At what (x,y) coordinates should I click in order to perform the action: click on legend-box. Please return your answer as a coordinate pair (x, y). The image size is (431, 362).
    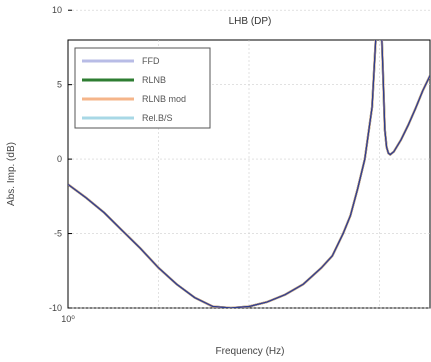
    Looking at the image, I should click on (142, 88).